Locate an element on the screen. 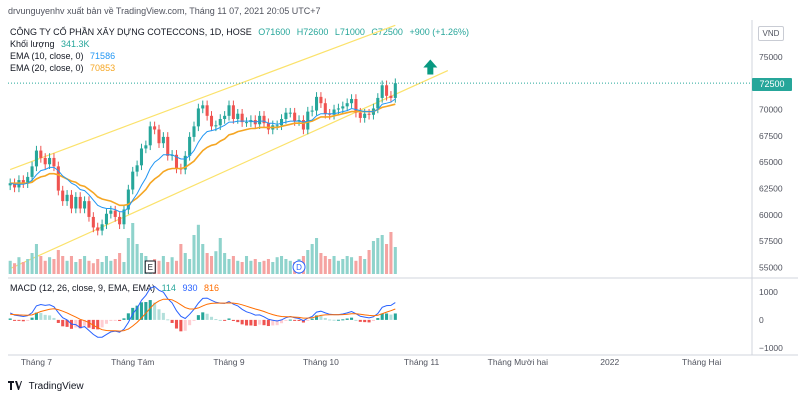  price-tick-label: 75000 is located at coordinates (771, 57).